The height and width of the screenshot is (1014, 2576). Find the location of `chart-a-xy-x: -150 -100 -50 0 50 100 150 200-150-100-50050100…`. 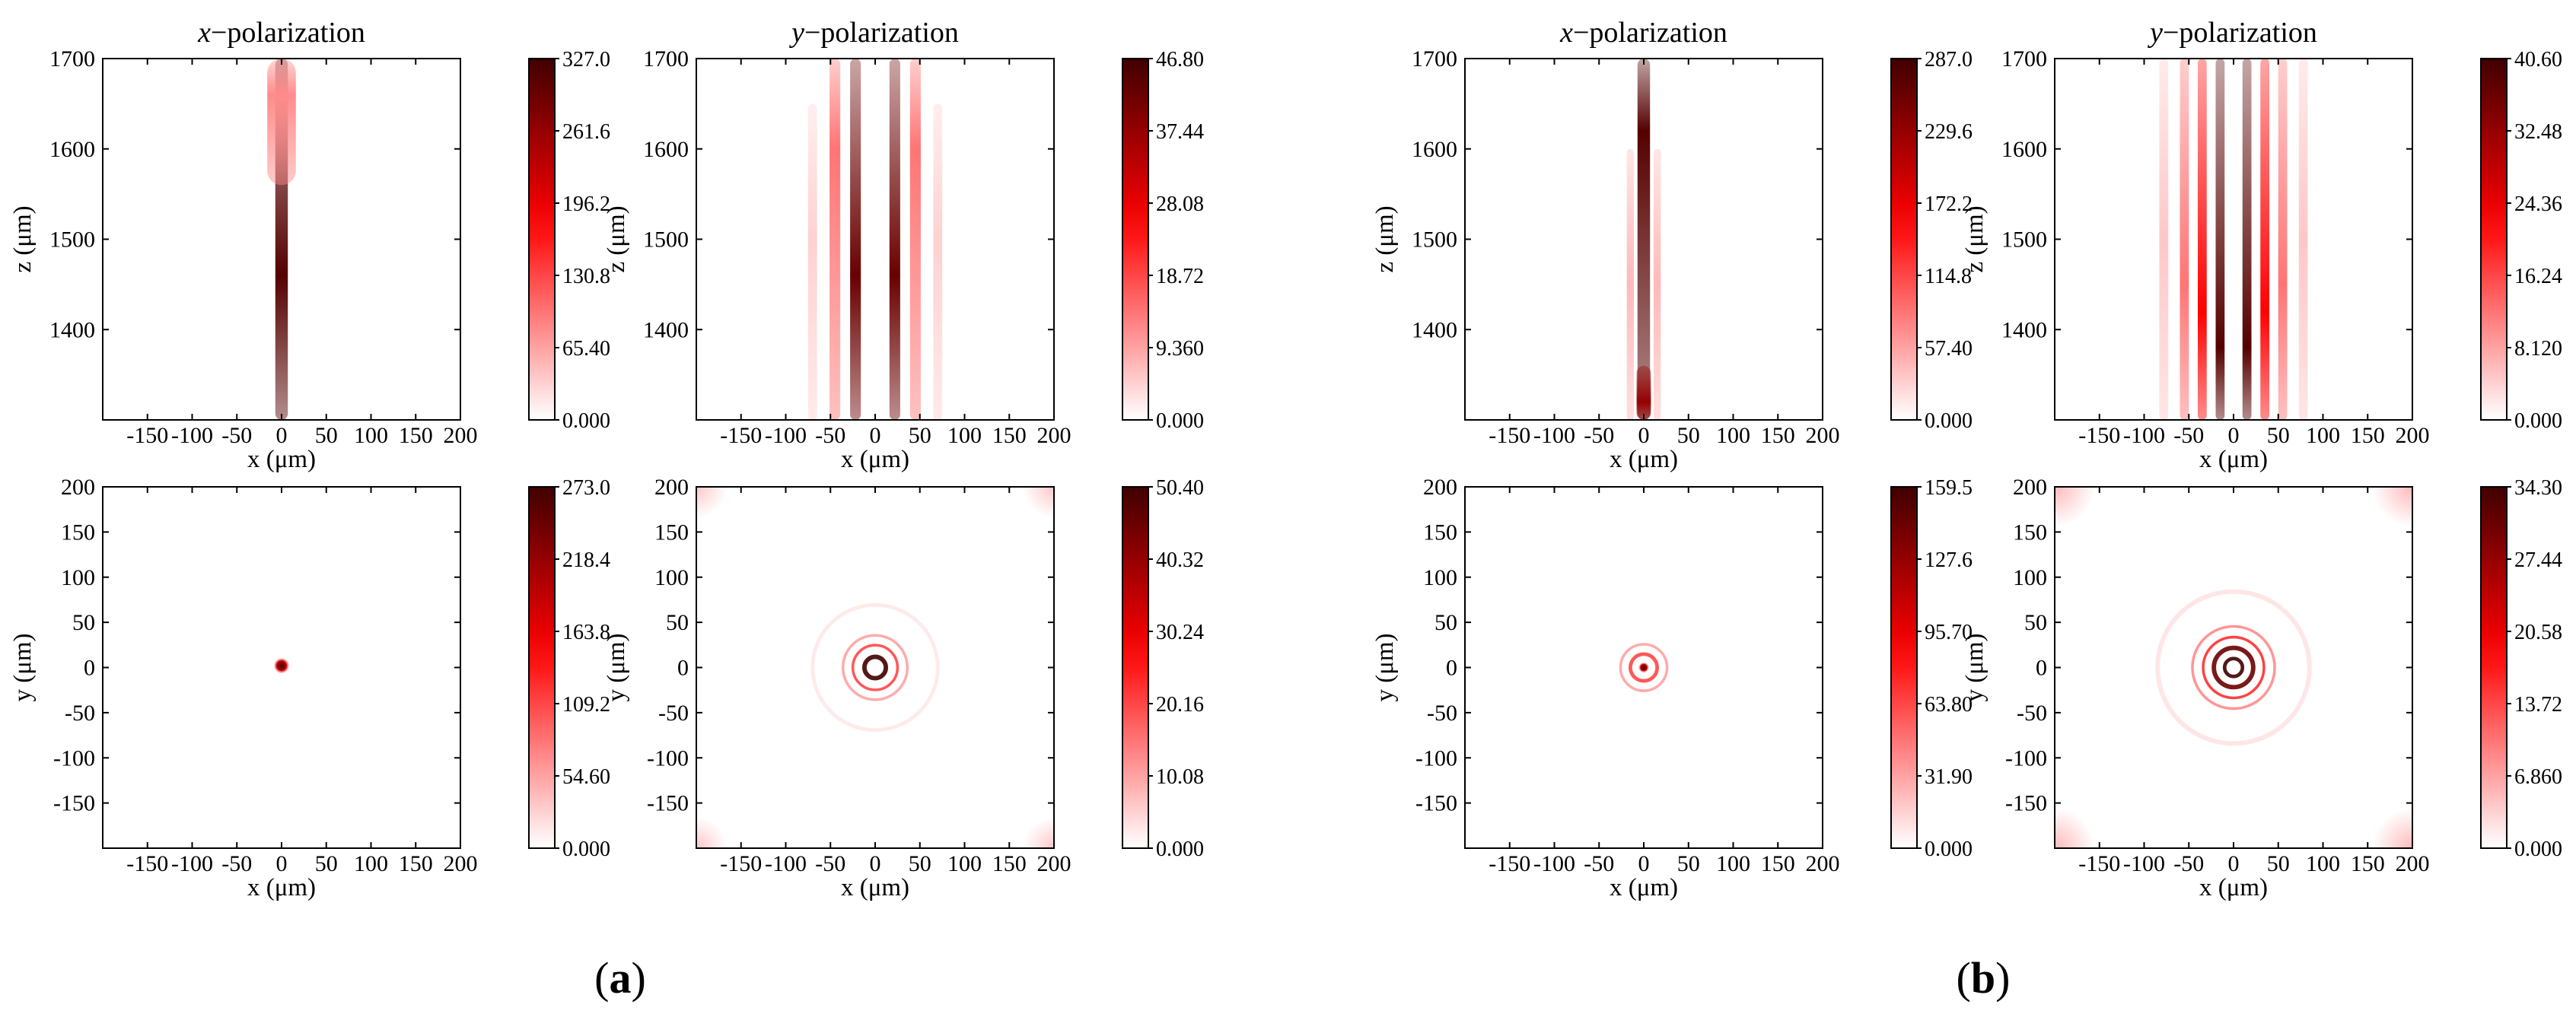

chart-a-xy-x: -150 -100 -50 0 50 100 150 200-150-100-50050100… is located at coordinates (309, 688).